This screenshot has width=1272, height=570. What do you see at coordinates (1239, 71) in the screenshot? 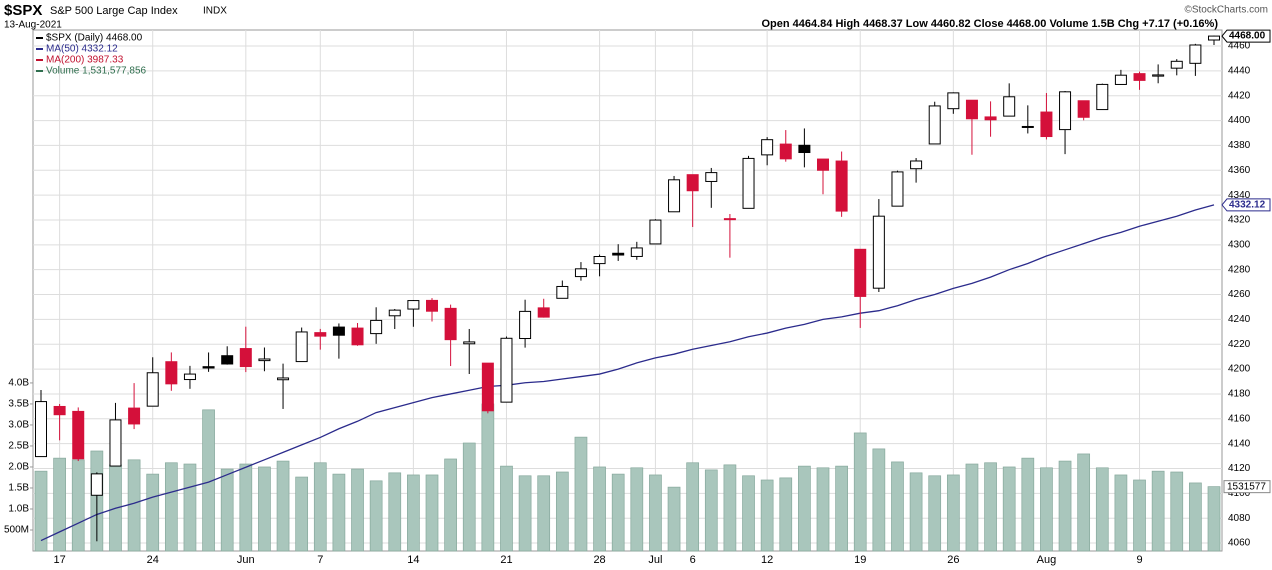
I see `y-tick-label: 4440` at bounding box center [1239, 71].